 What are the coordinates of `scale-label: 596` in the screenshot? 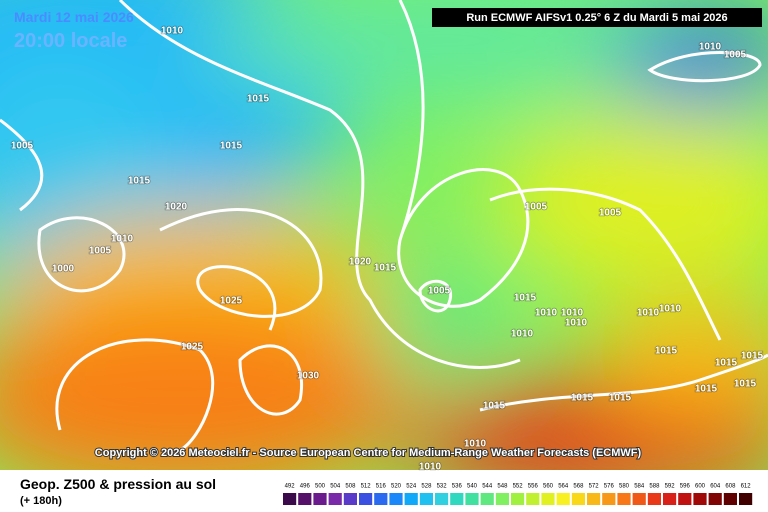 It's located at (685, 487).